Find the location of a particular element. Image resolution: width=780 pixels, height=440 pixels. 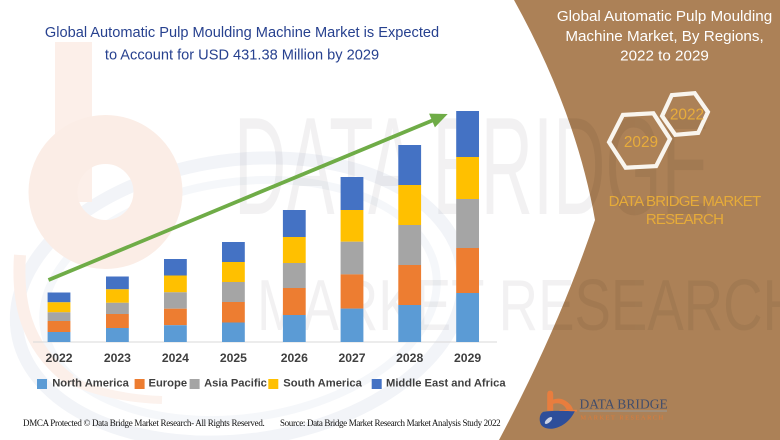

svg-text: Machine Market, By Regions, is located at coordinates (664, 36).